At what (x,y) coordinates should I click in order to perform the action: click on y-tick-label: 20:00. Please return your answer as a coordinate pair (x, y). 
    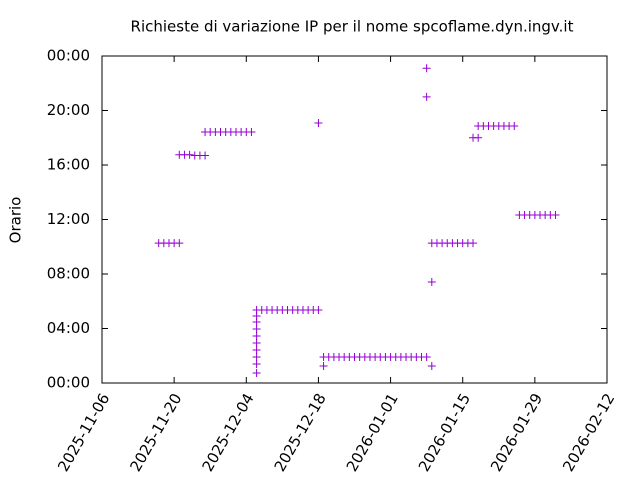
    Looking at the image, I should click on (68, 110).